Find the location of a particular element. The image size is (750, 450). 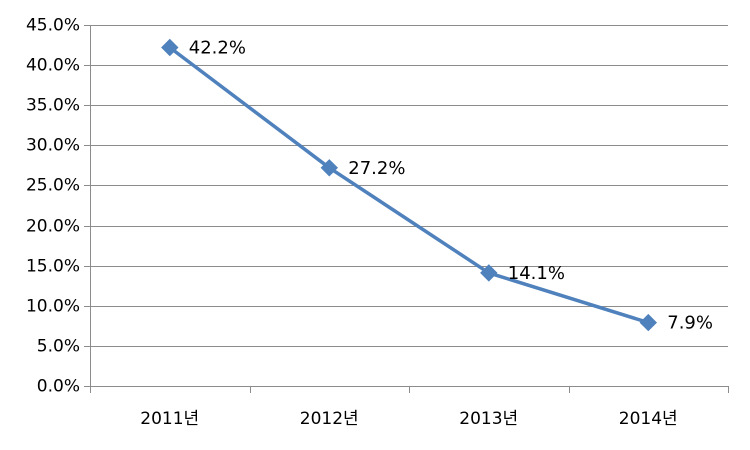

y-tick-label-5: 25.0% is located at coordinates (53, 186).